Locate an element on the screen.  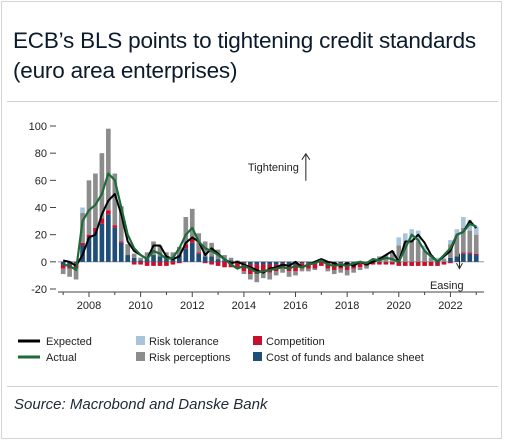
y-tick-label: 0 is located at coordinates (44, 263).